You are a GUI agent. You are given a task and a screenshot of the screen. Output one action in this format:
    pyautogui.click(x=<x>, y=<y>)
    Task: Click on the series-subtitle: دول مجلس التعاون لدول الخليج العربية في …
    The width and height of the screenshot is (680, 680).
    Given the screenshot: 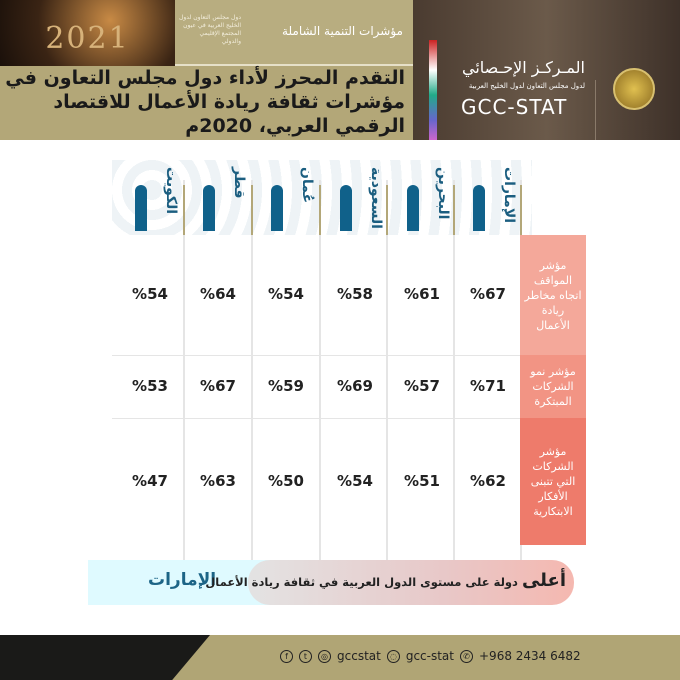 What is the action you would take?
    pyautogui.click(x=210, y=29)
    